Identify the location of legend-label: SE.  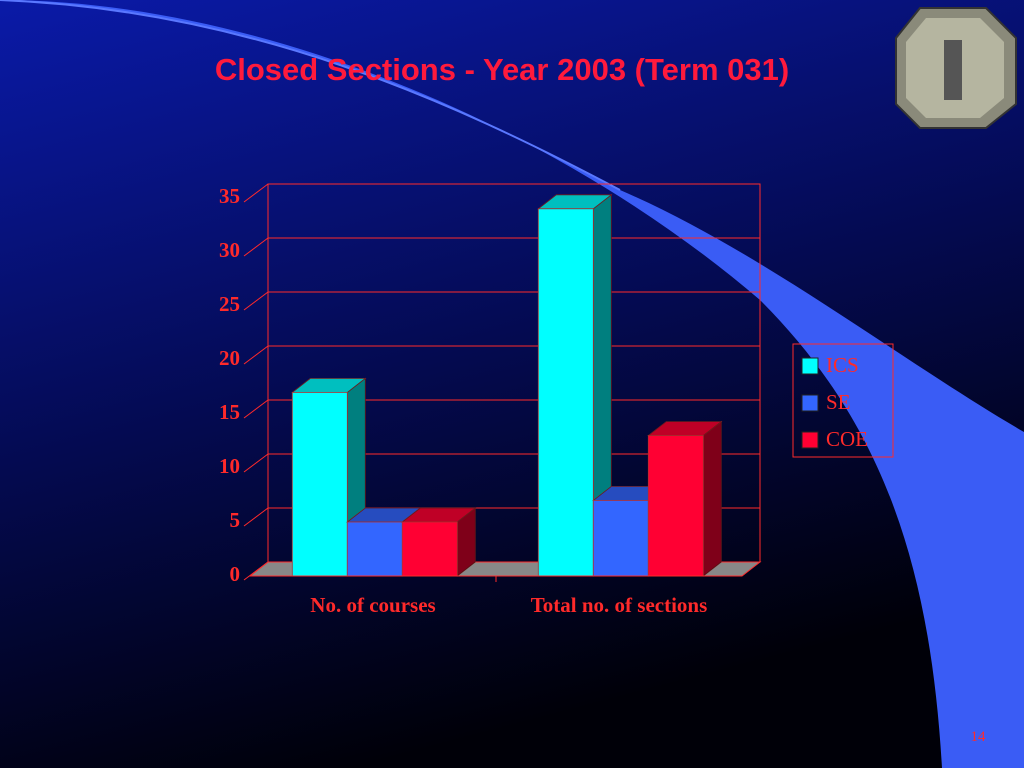
(838, 402).